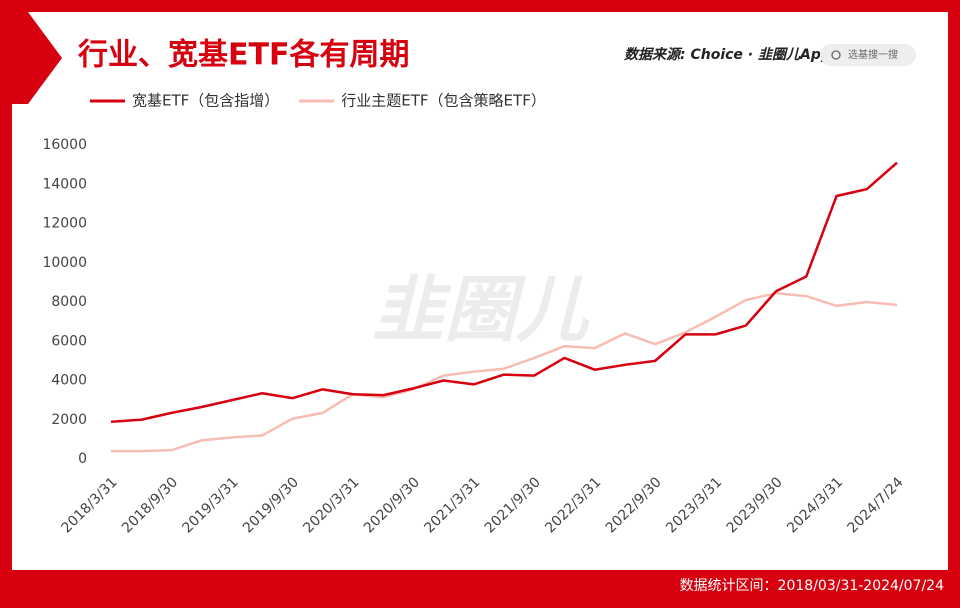  What do you see at coordinates (64, 224) in the screenshot?
I see `y-tick-label: 12000` at bounding box center [64, 224].